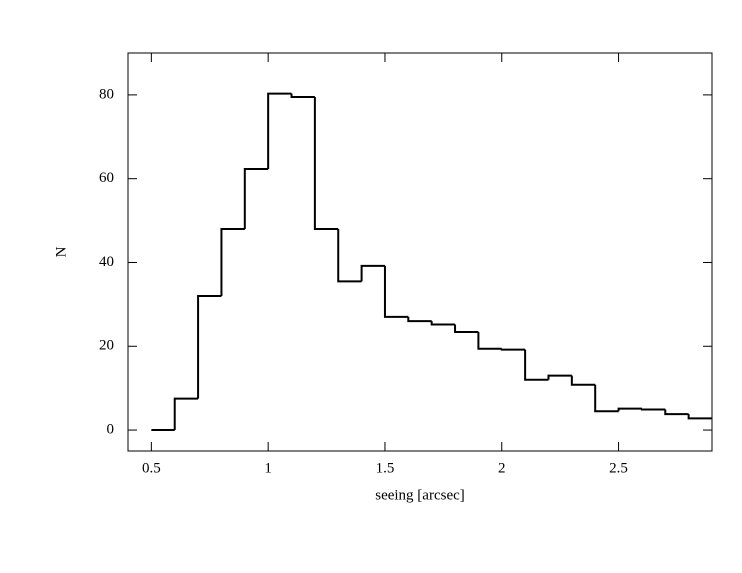 The width and height of the screenshot is (742, 573). I want to click on y-tick-label: 40, so click(106, 262).